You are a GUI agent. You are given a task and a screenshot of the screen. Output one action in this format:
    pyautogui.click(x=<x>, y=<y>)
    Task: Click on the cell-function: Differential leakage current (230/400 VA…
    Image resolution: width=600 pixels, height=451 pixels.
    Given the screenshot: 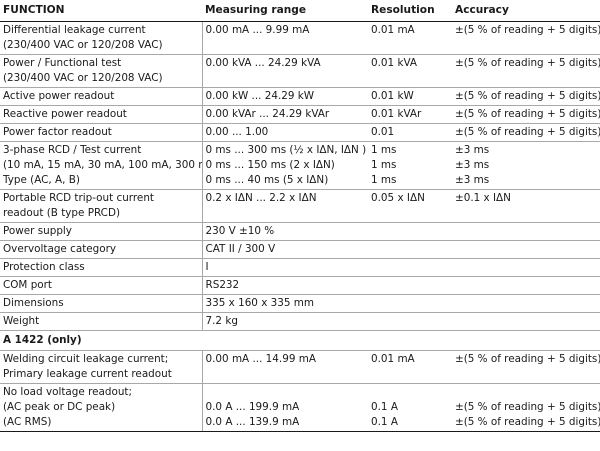 What is the action you would take?
    pyautogui.click(x=101, y=38)
    